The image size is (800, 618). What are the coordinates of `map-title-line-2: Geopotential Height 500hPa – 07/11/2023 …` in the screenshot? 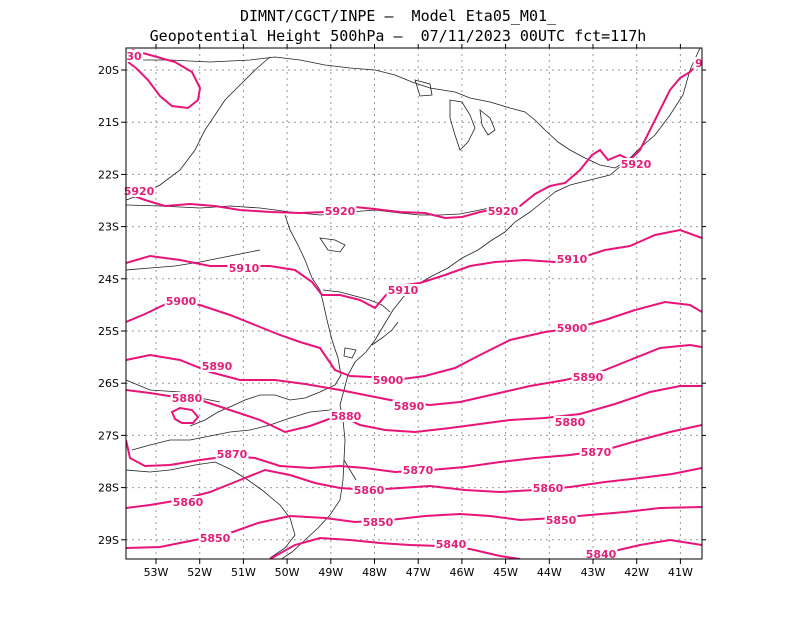 It's located at (398, 36).